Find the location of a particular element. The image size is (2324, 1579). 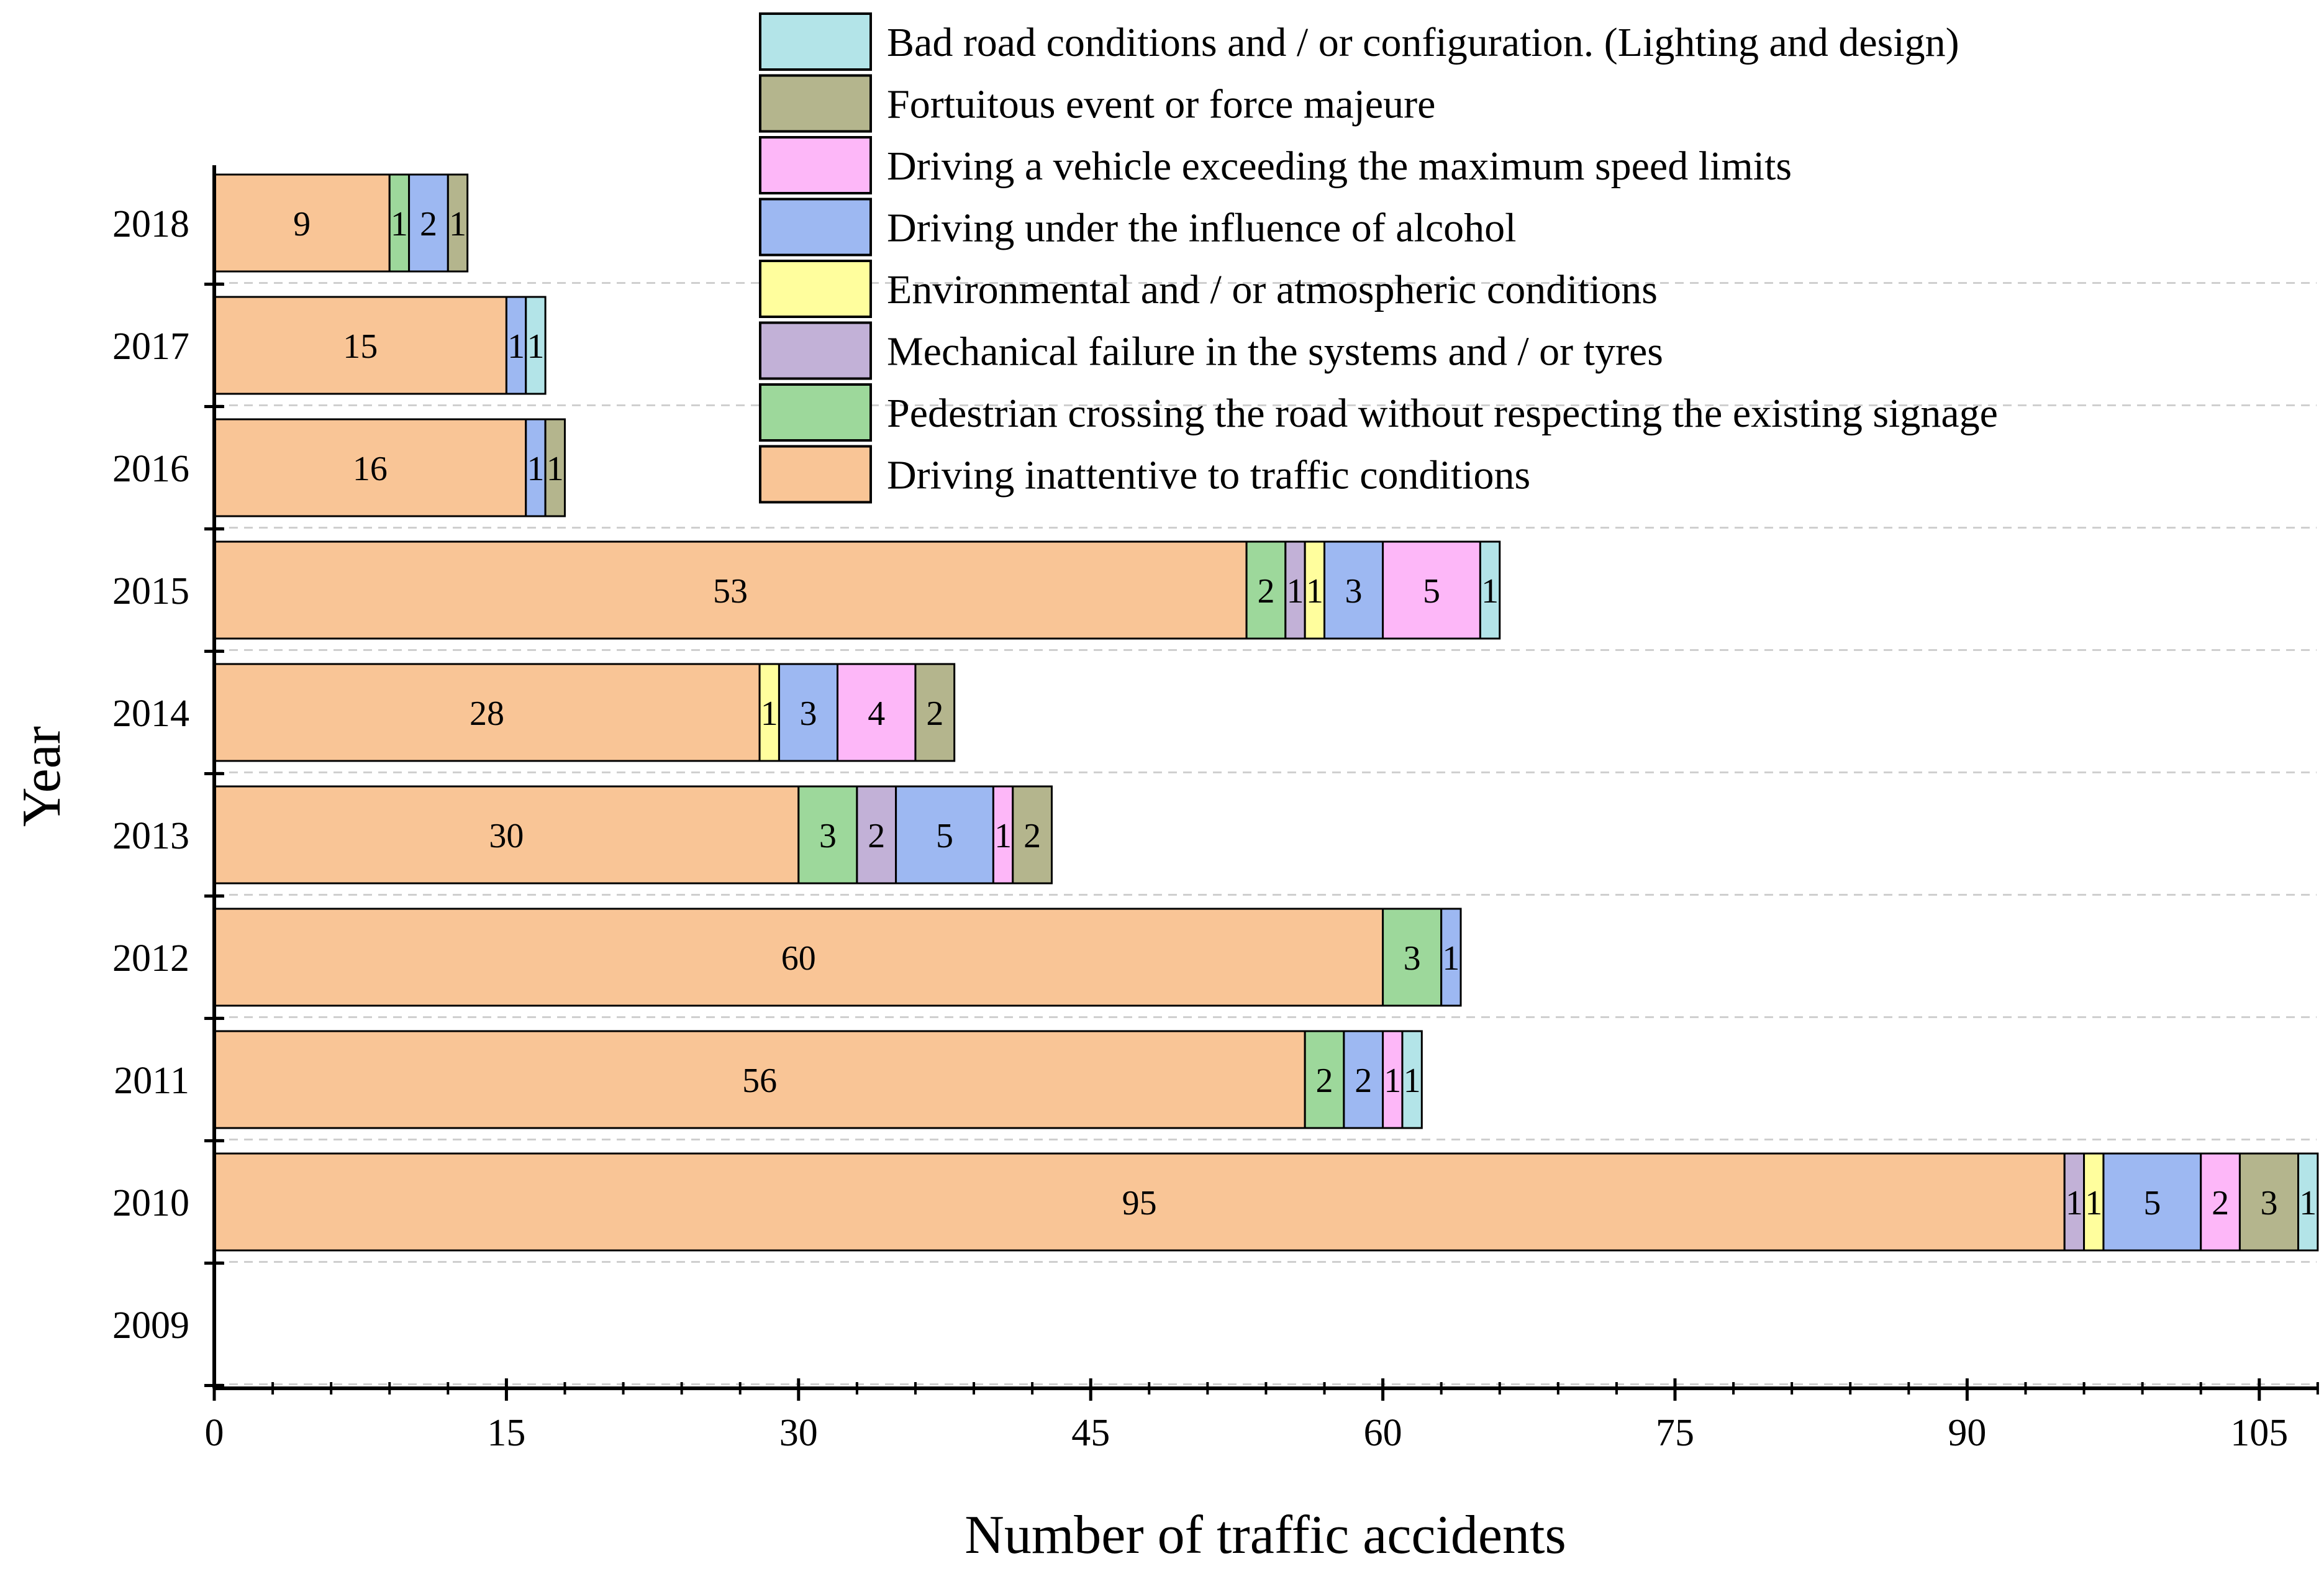

segment-value-label: 16 is located at coordinates (371, 469).